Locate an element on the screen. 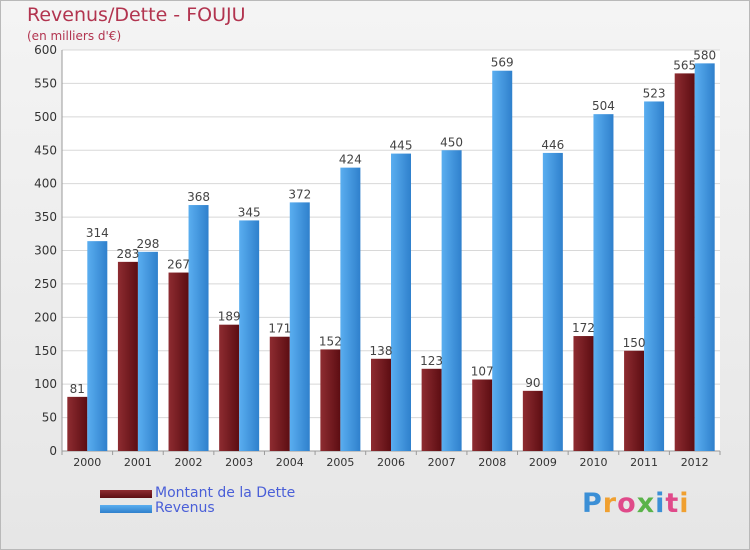 This screenshot has height=550, width=750. x-tick-label: 2003 is located at coordinates (239, 462).